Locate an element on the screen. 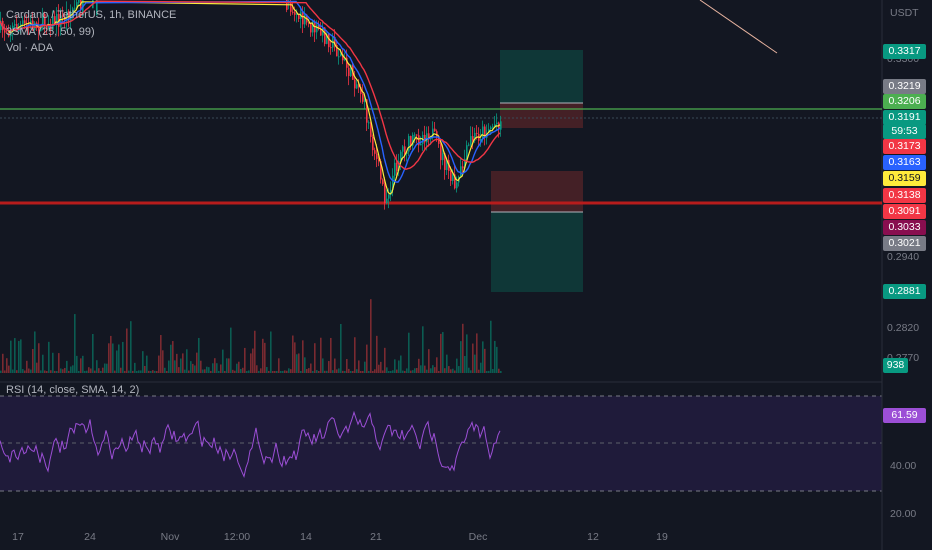  sma-legend: 3SMA (25, 50, 99) is located at coordinates (50, 32).